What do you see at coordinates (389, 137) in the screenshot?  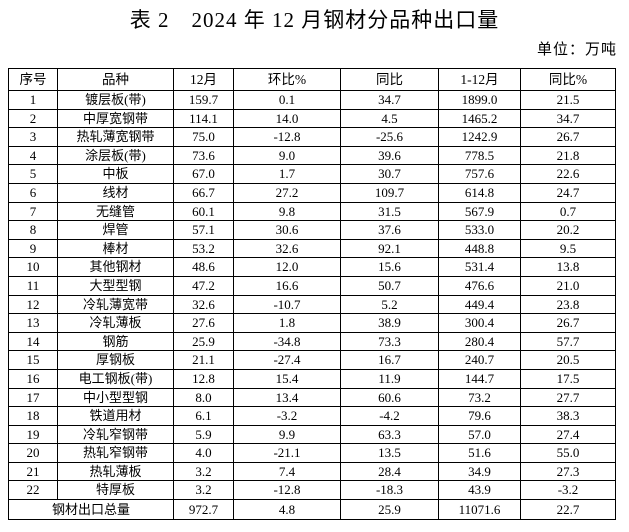 I see `cell-yoy: -25.6` at bounding box center [389, 137].